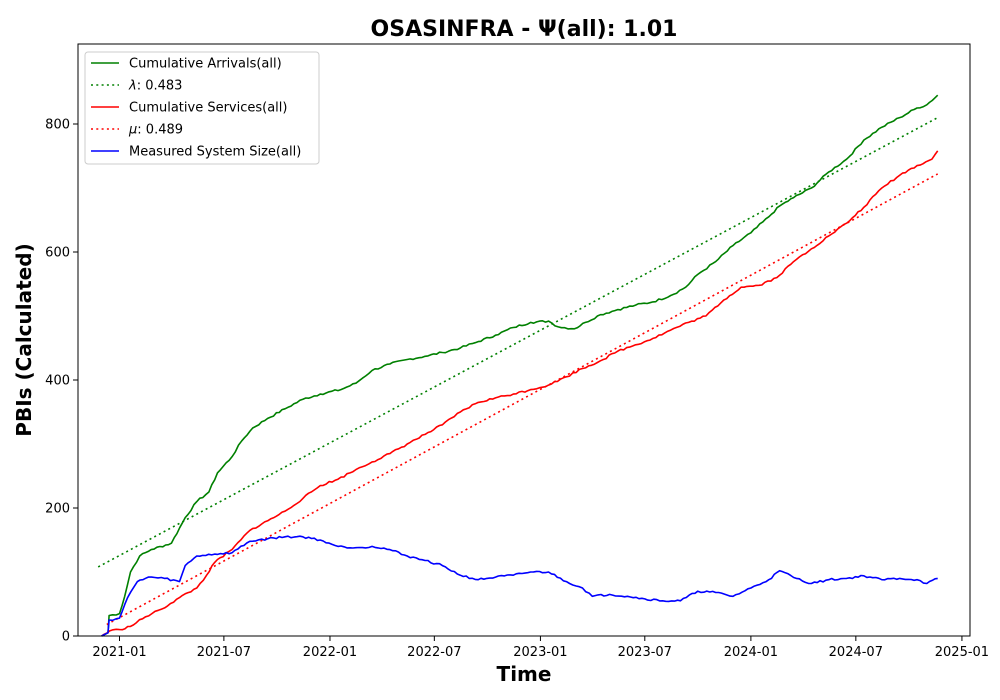  What do you see at coordinates (205, 64) in the screenshot?
I see `legend-label-0: Cumulative Arrivals(all)` at bounding box center [205, 64].